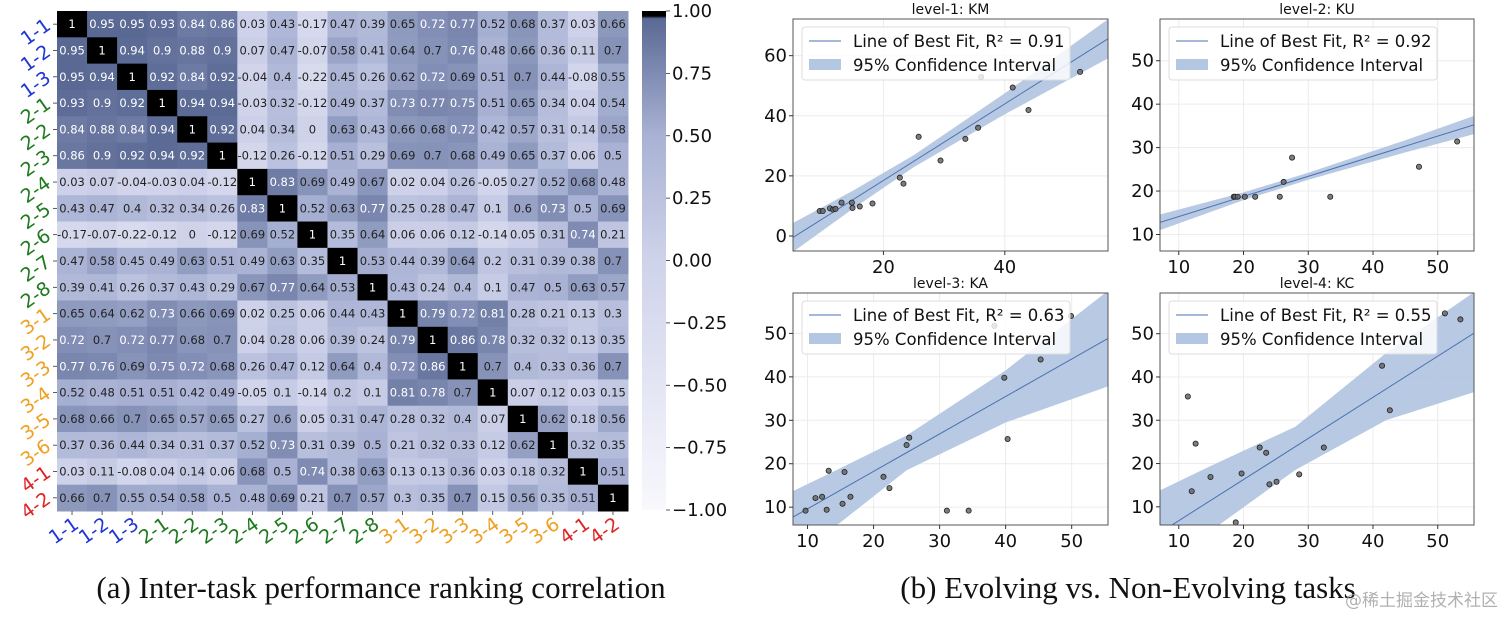  I want to click on legend-line-label: Line of Best Fit, R² = 0.55, so click(1326, 315).